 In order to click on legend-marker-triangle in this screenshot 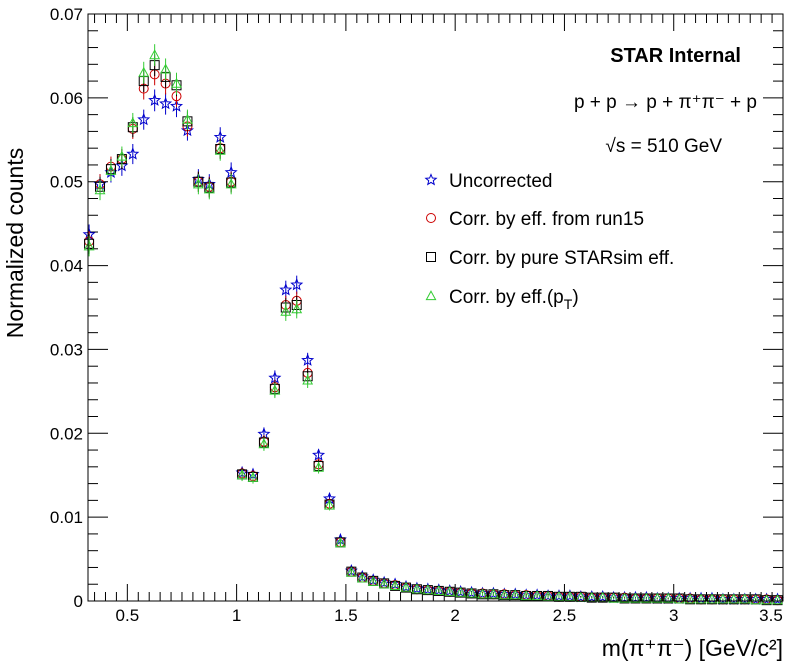, I will do `click(431, 295)`.